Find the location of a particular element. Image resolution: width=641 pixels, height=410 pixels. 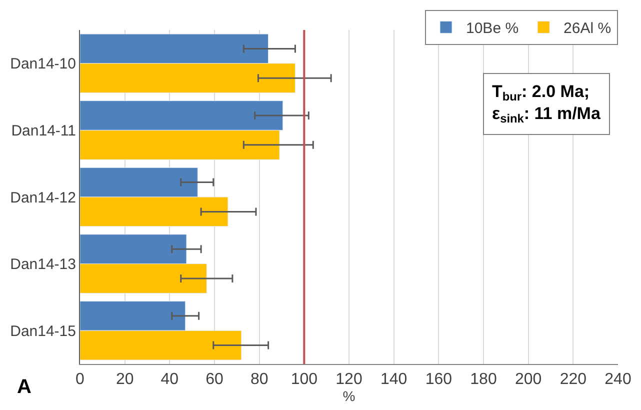

x-axis-title: % is located at coordinates (349, 396).